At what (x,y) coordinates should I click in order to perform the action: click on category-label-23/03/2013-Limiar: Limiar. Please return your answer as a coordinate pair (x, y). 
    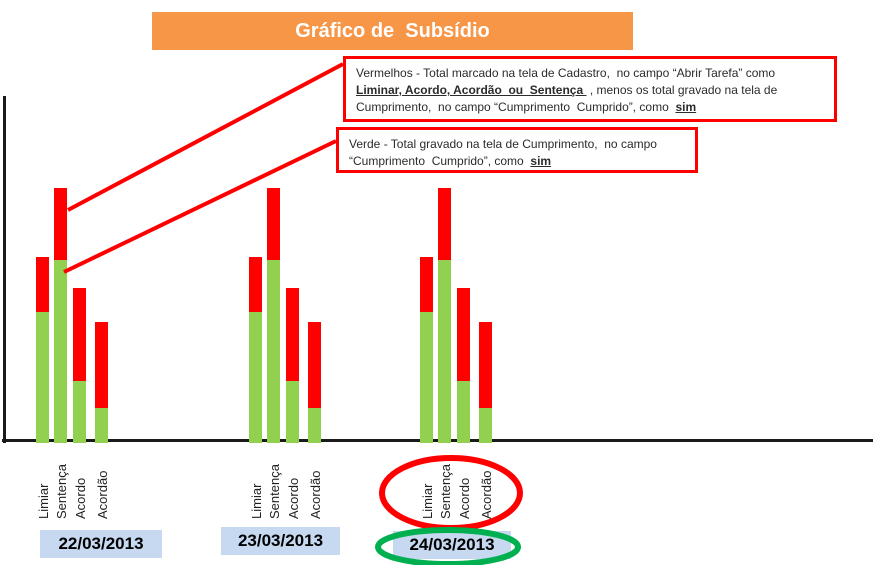
    Looking at the image, I should click on (256, 501).